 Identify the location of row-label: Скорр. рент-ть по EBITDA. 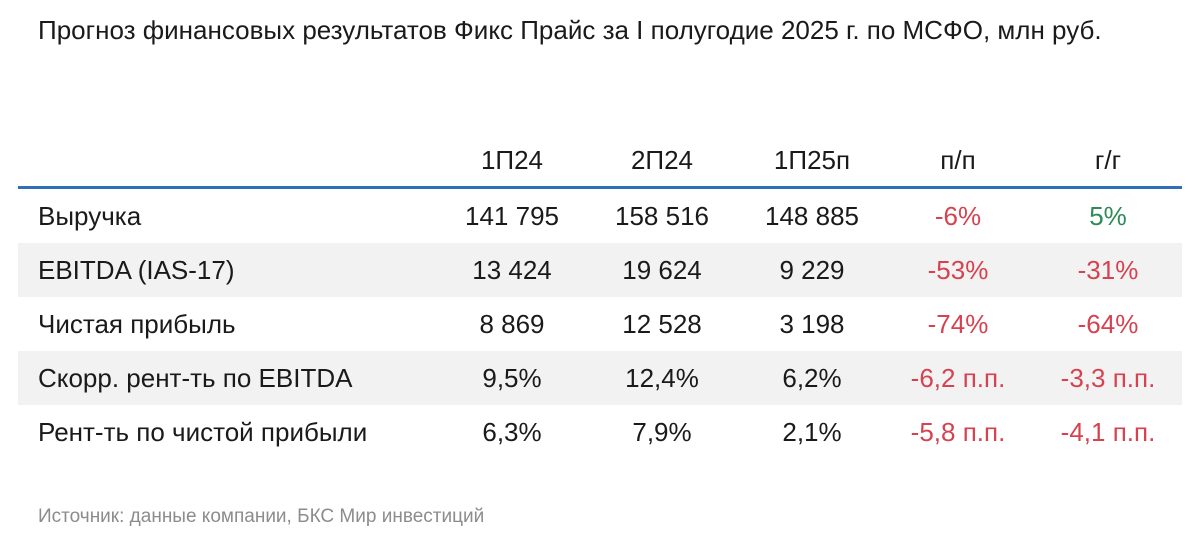
(195, 377).